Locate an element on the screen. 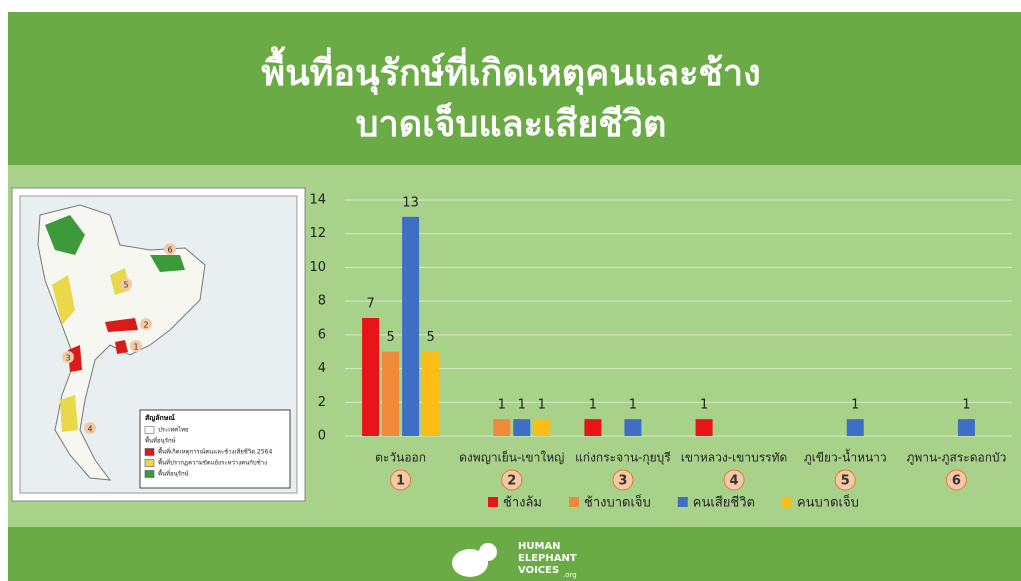 This screenshot has height=581, width=1021. y-tick-label: 12 is located at coordinates (317, 233).